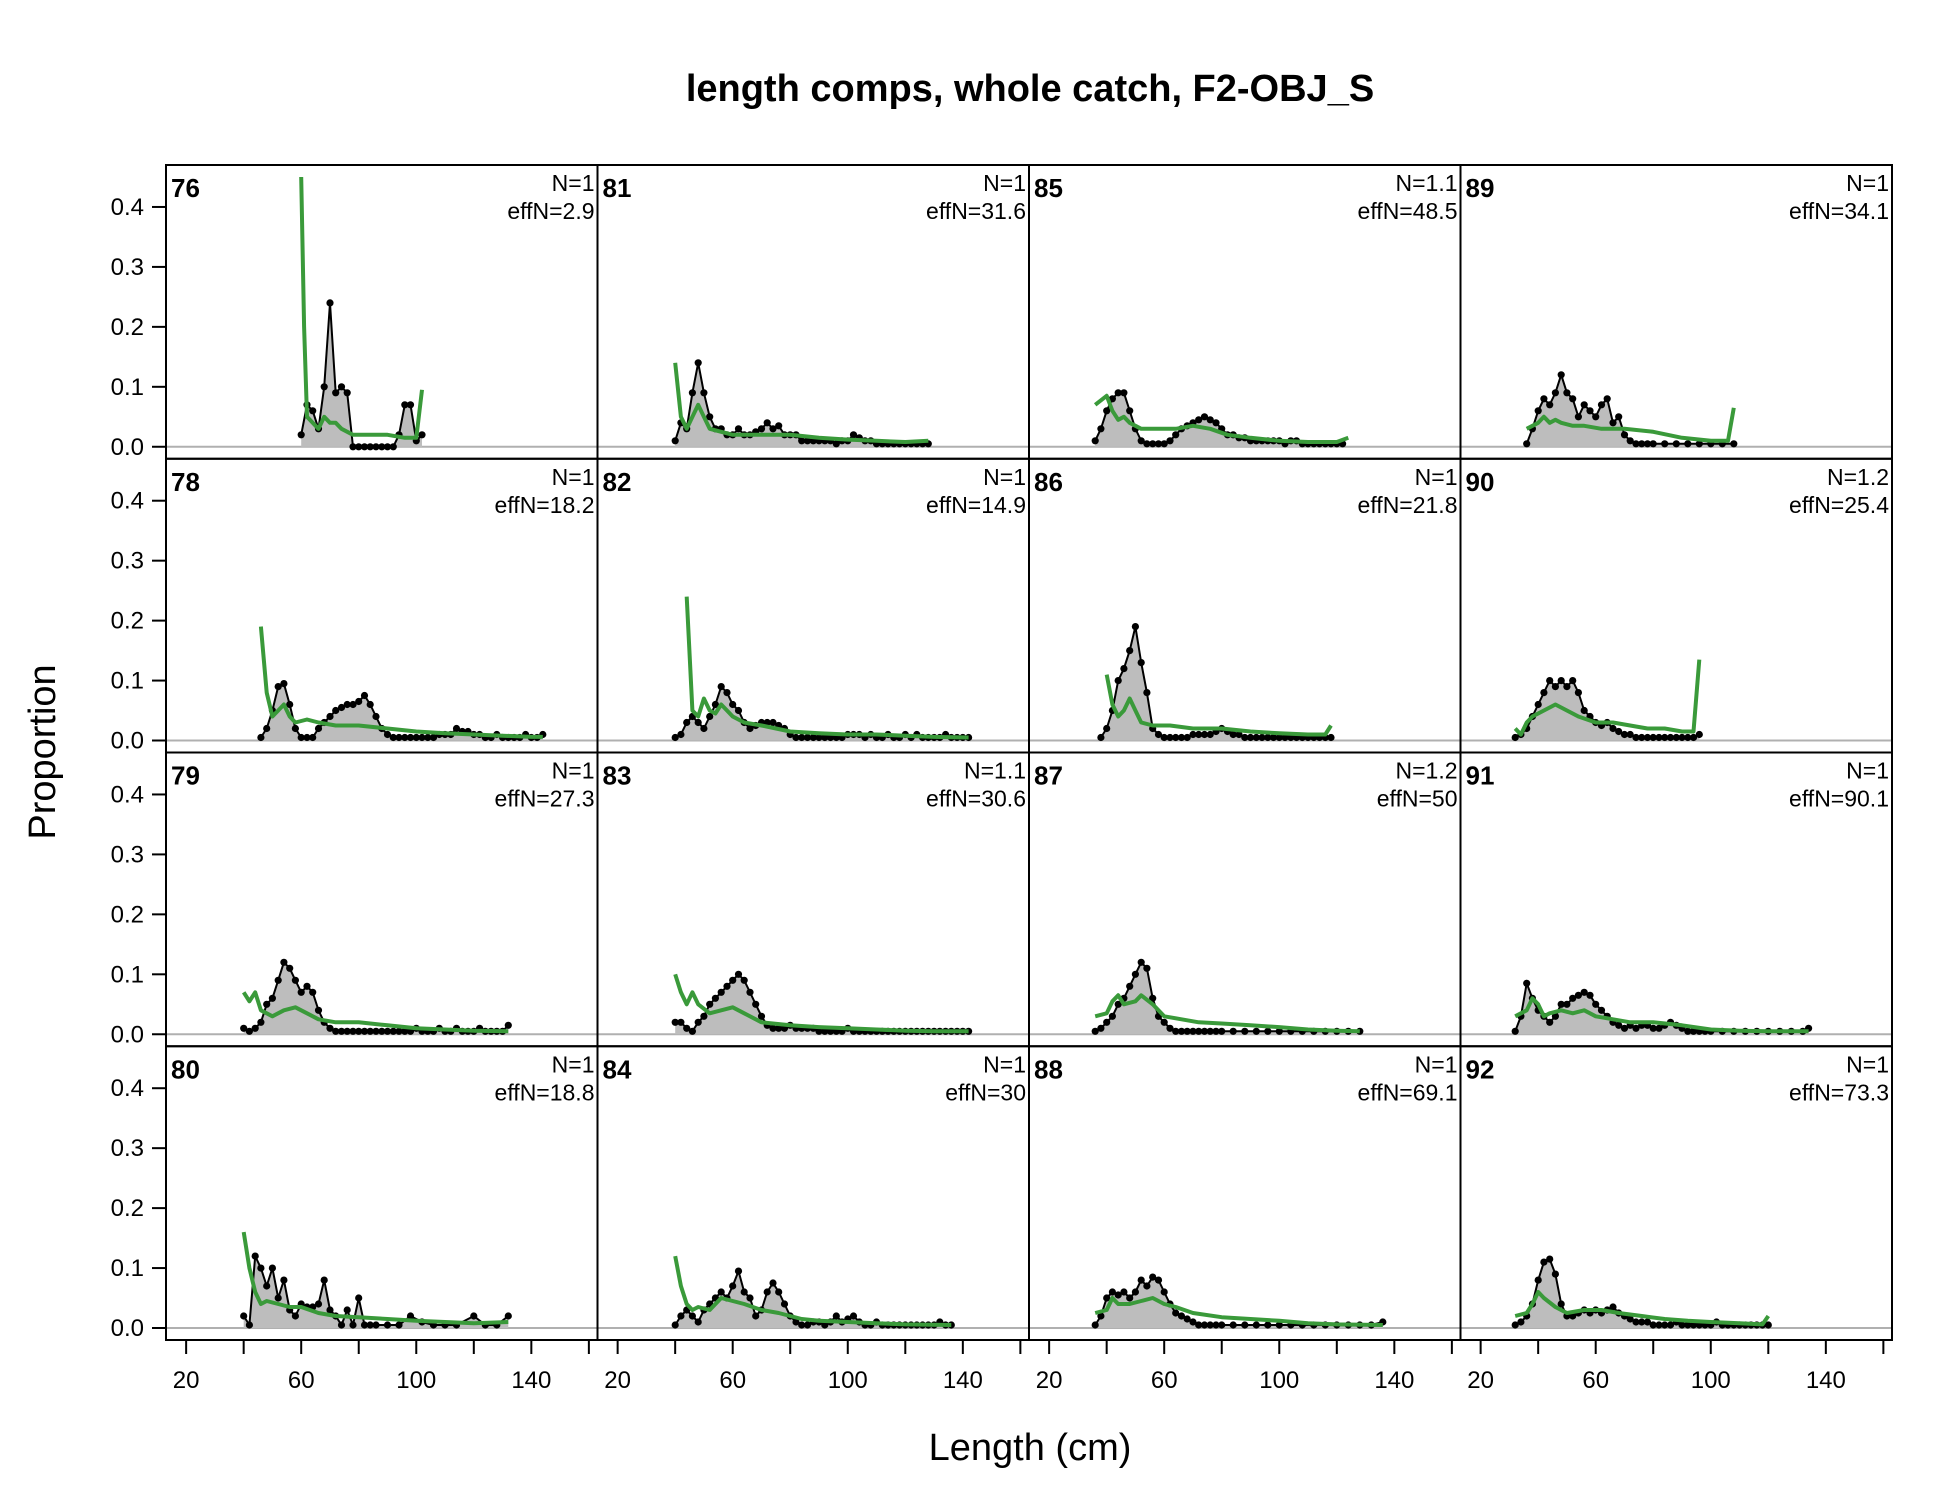 The image size is (1950, 1505). I want to click on y-tick-label: 0.3, so click(127, 1148).